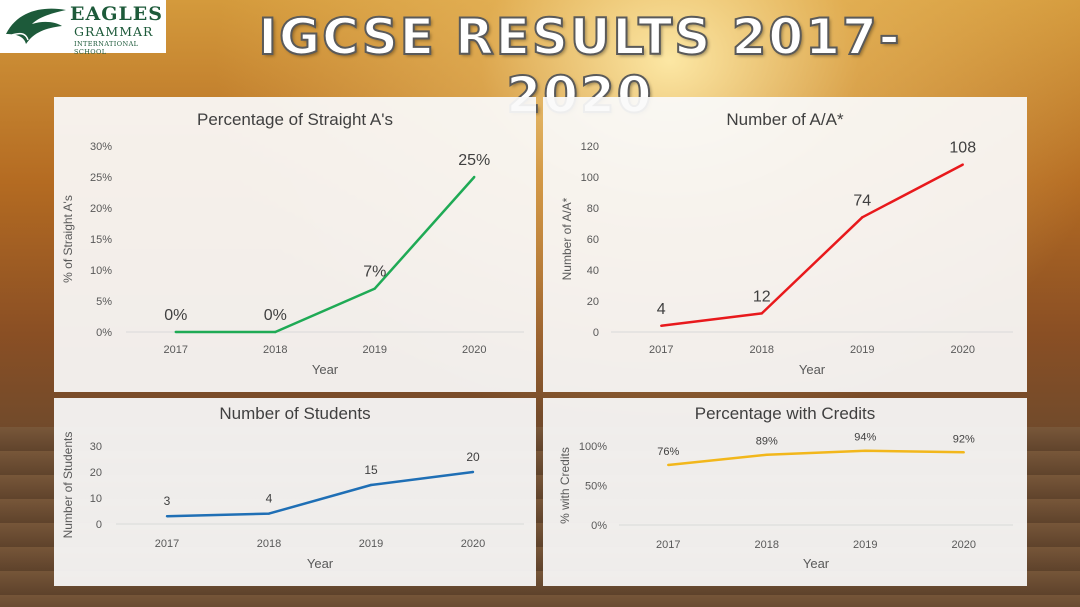 The image size is (1080, 607). Describe the element at coordinates (68, 485) in the screenshot. I see `y-axis-label: Number of Students` at that location.